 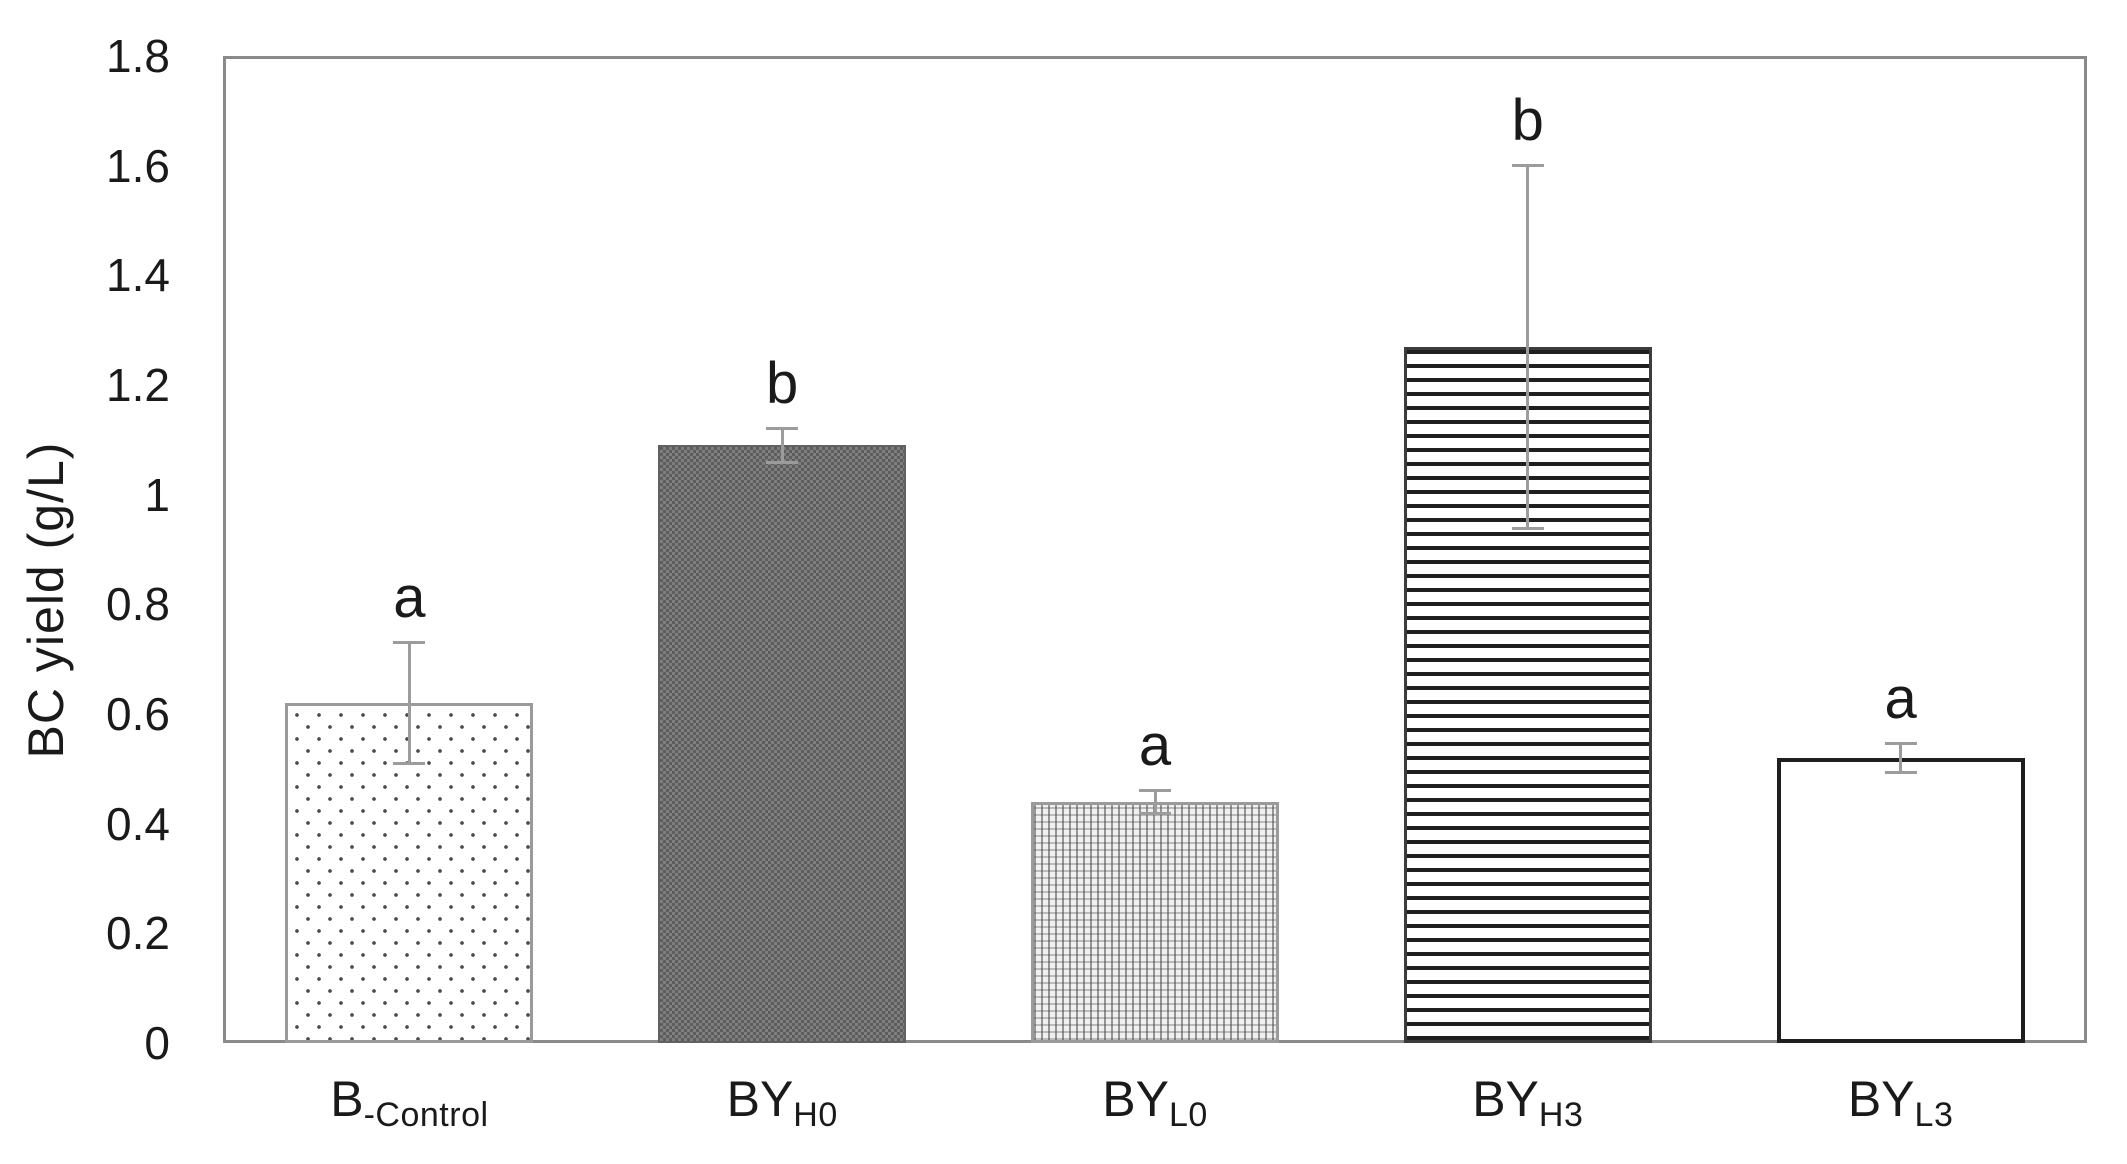 What do you see at coordinates (138, 933) in the screenshot?
I see `y-tick-label: 0.2` at bounding box center [138, 933].